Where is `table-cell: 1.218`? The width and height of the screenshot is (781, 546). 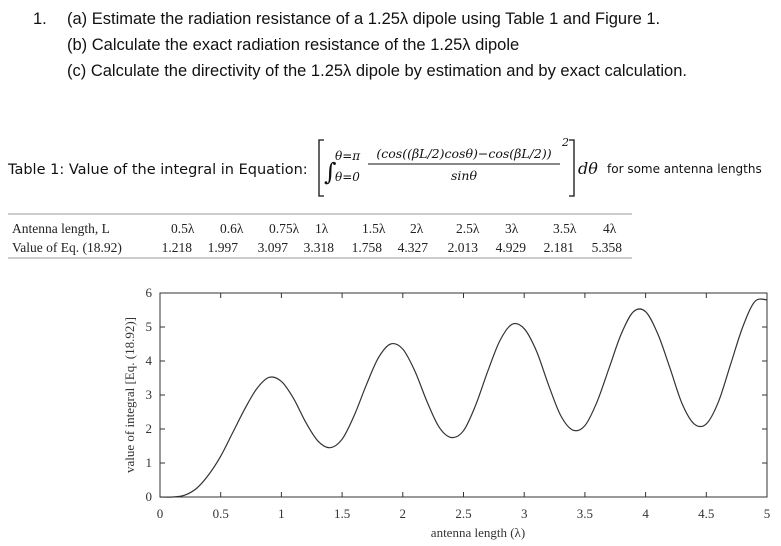 table-cell: 1.218 is located at coordinates (177, 247).